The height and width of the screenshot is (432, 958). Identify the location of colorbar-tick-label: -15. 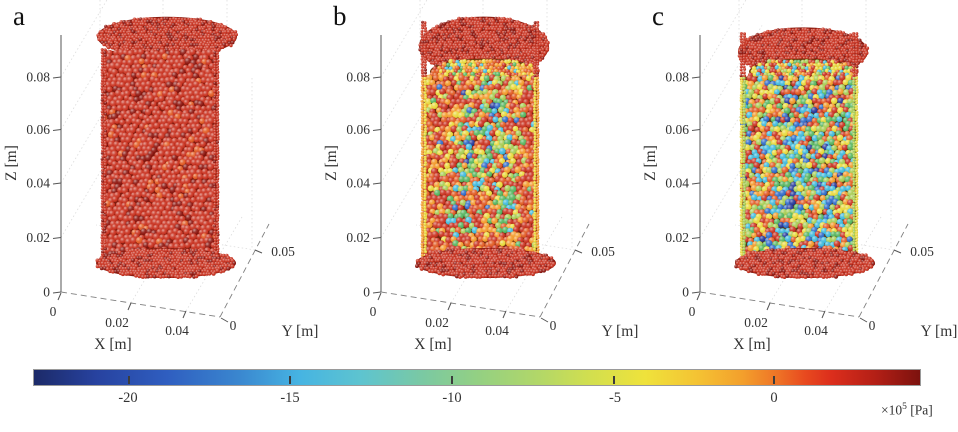
(290, 398).